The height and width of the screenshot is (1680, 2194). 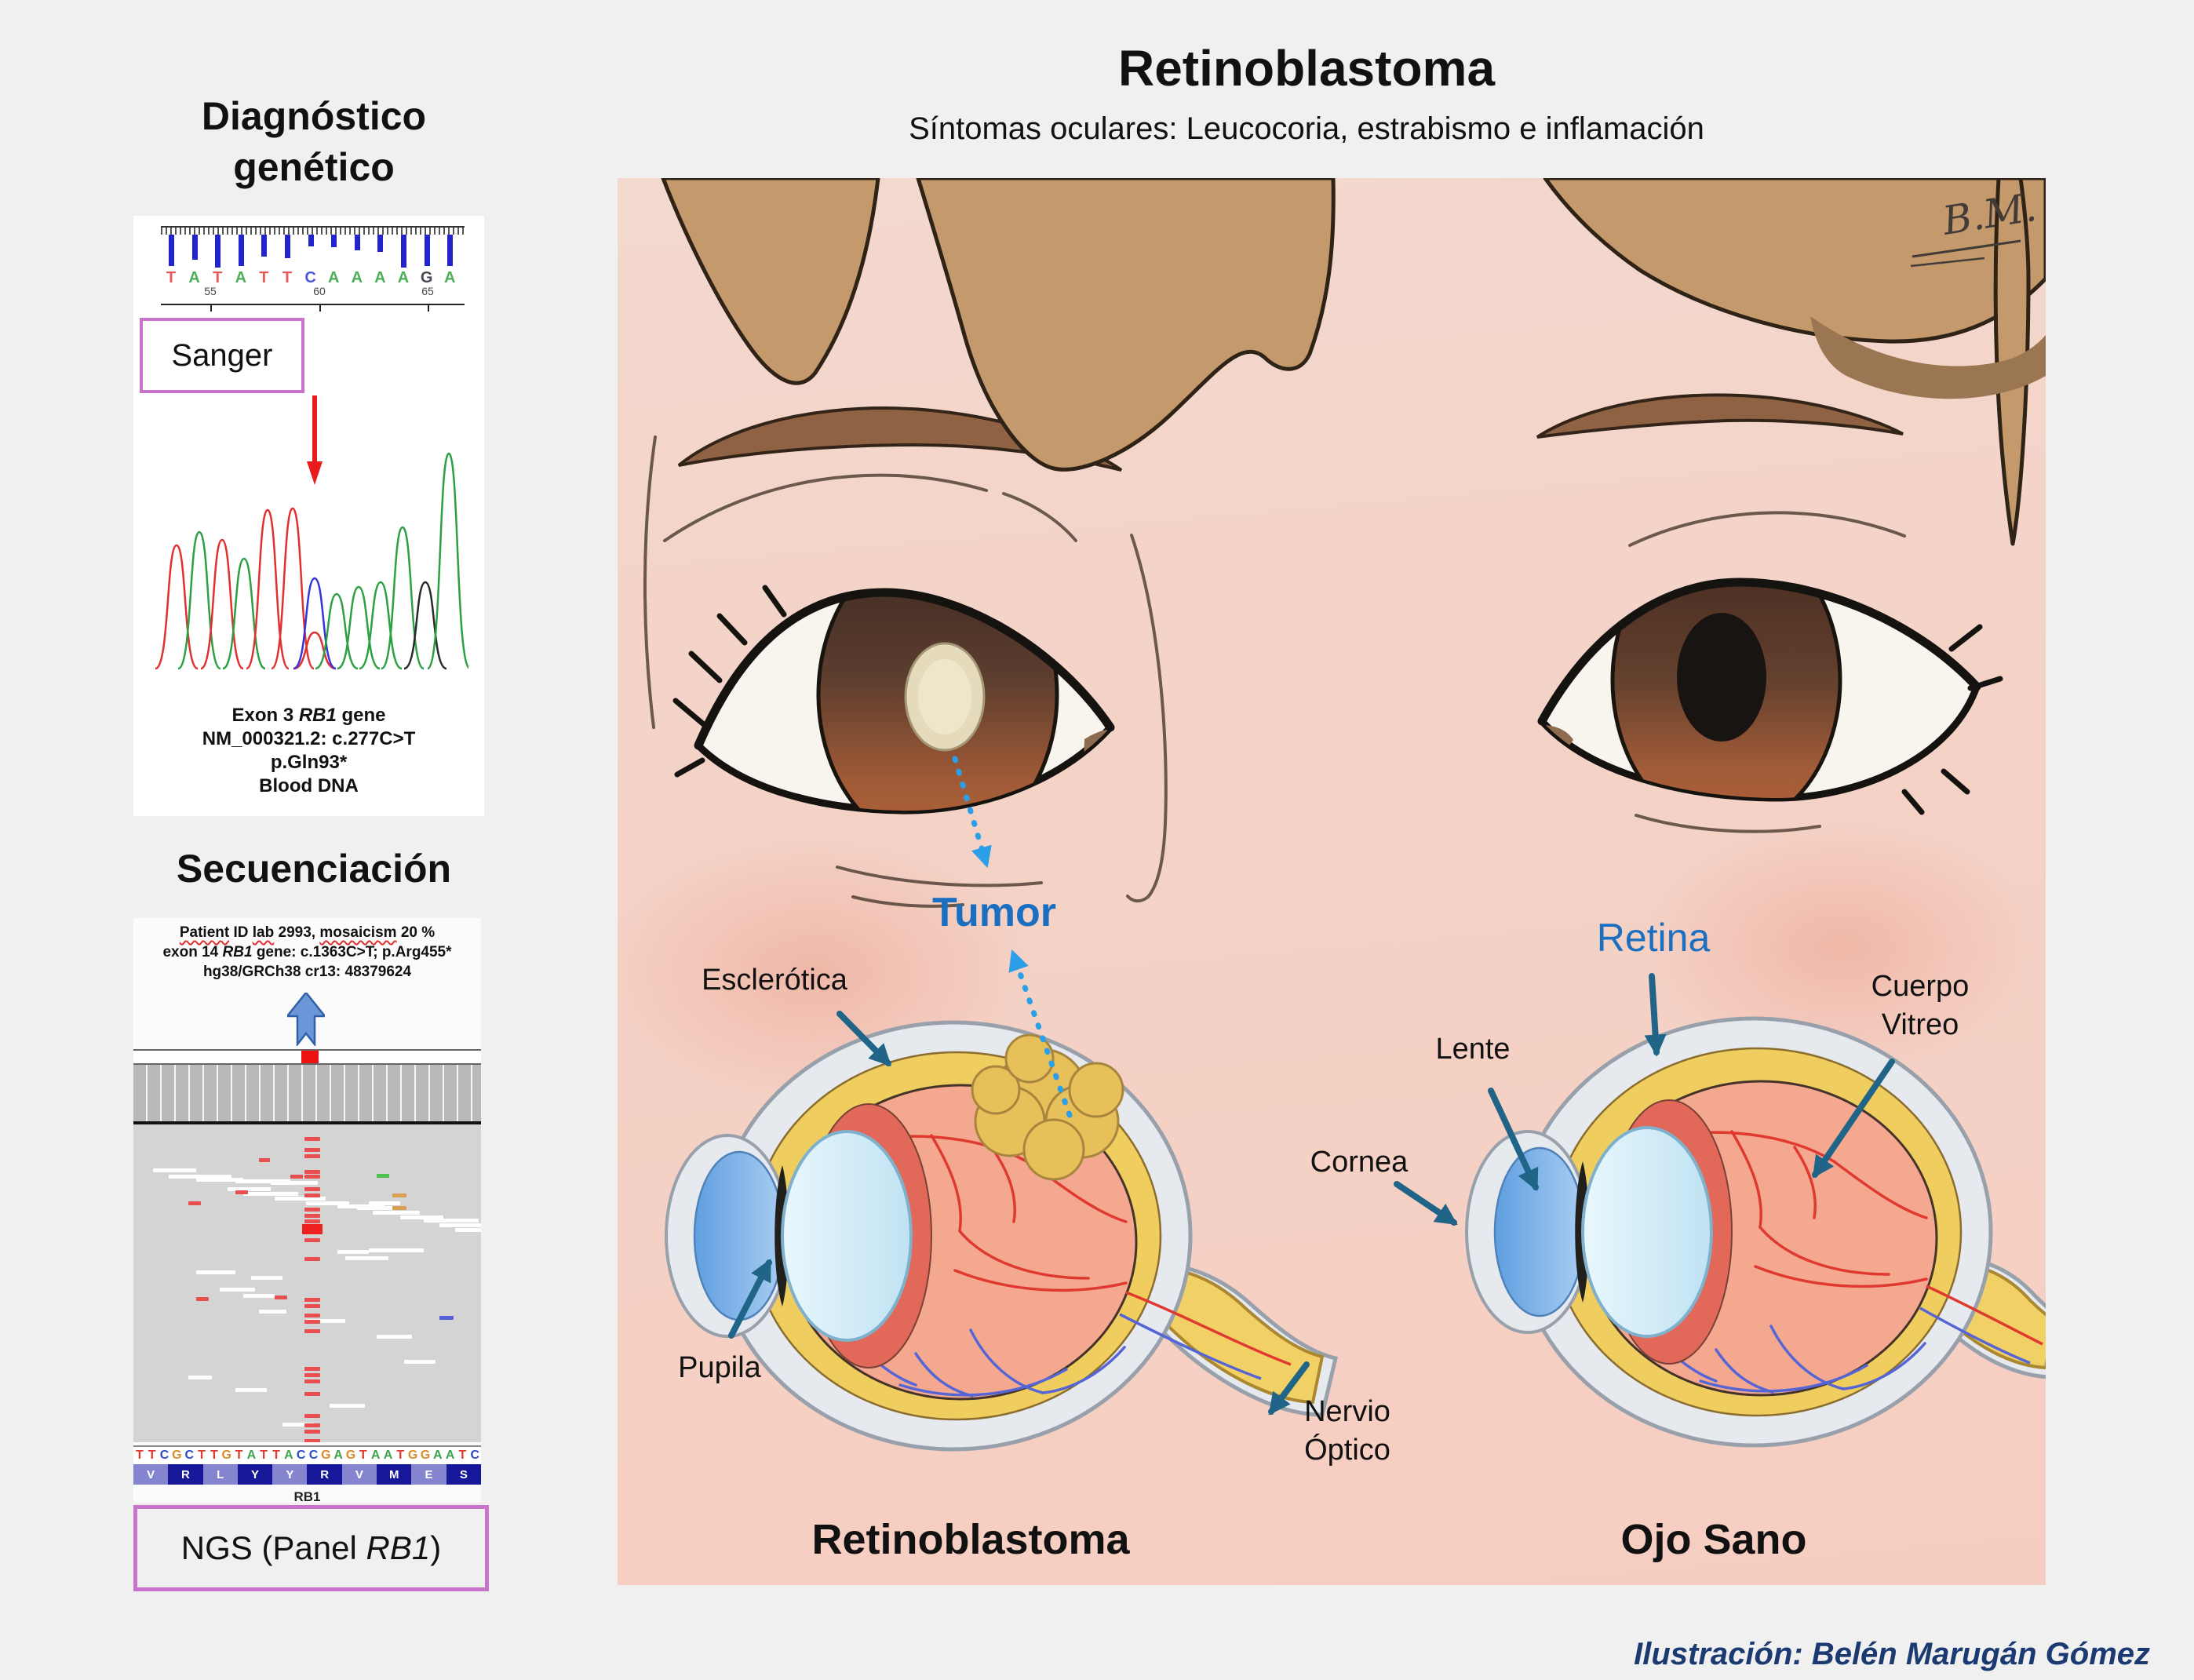 I want to click on cuerpo-vitreo-arrow-icon, so click(x=1853, y=1119).